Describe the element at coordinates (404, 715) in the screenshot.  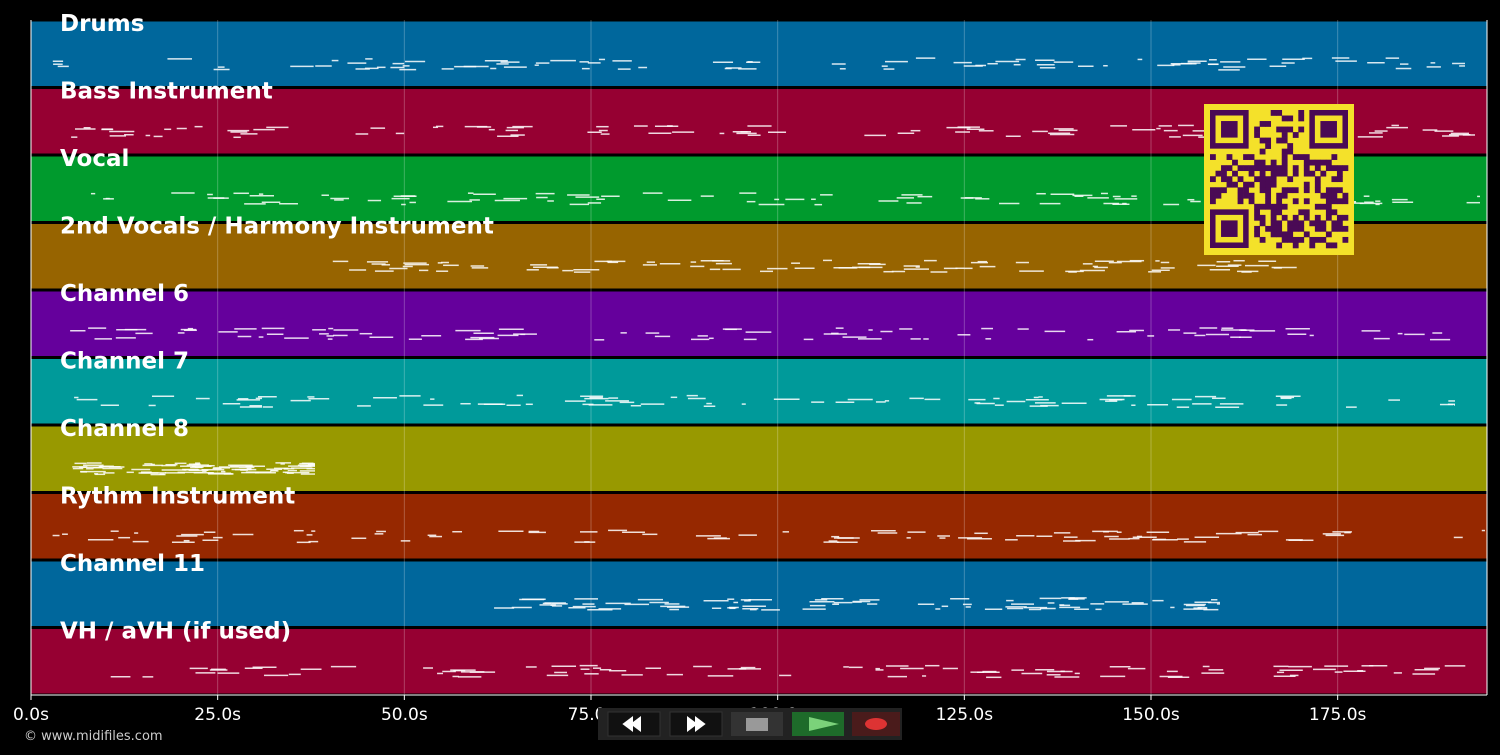
I see `x-tick-label: 50.0s` at that location.